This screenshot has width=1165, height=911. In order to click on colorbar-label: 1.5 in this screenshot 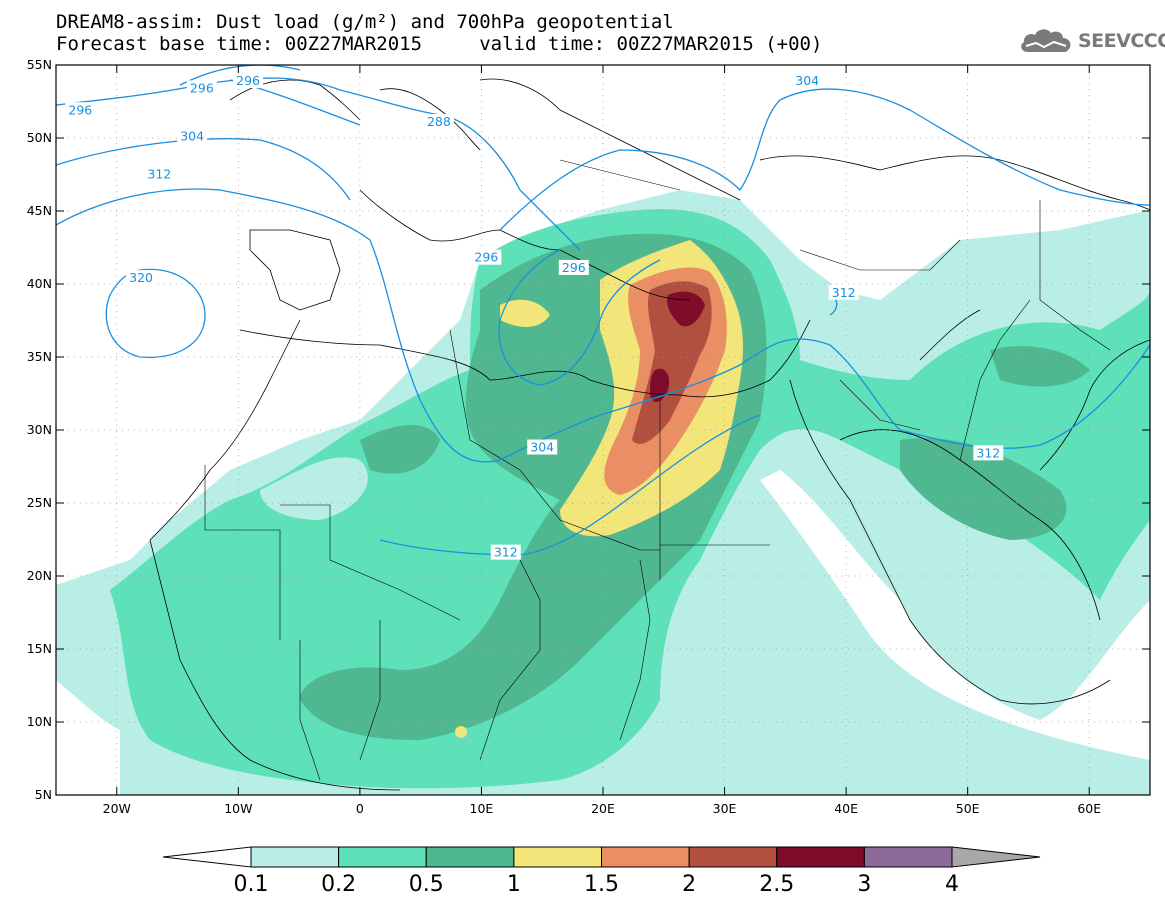, I will do `click(601, 884)`.